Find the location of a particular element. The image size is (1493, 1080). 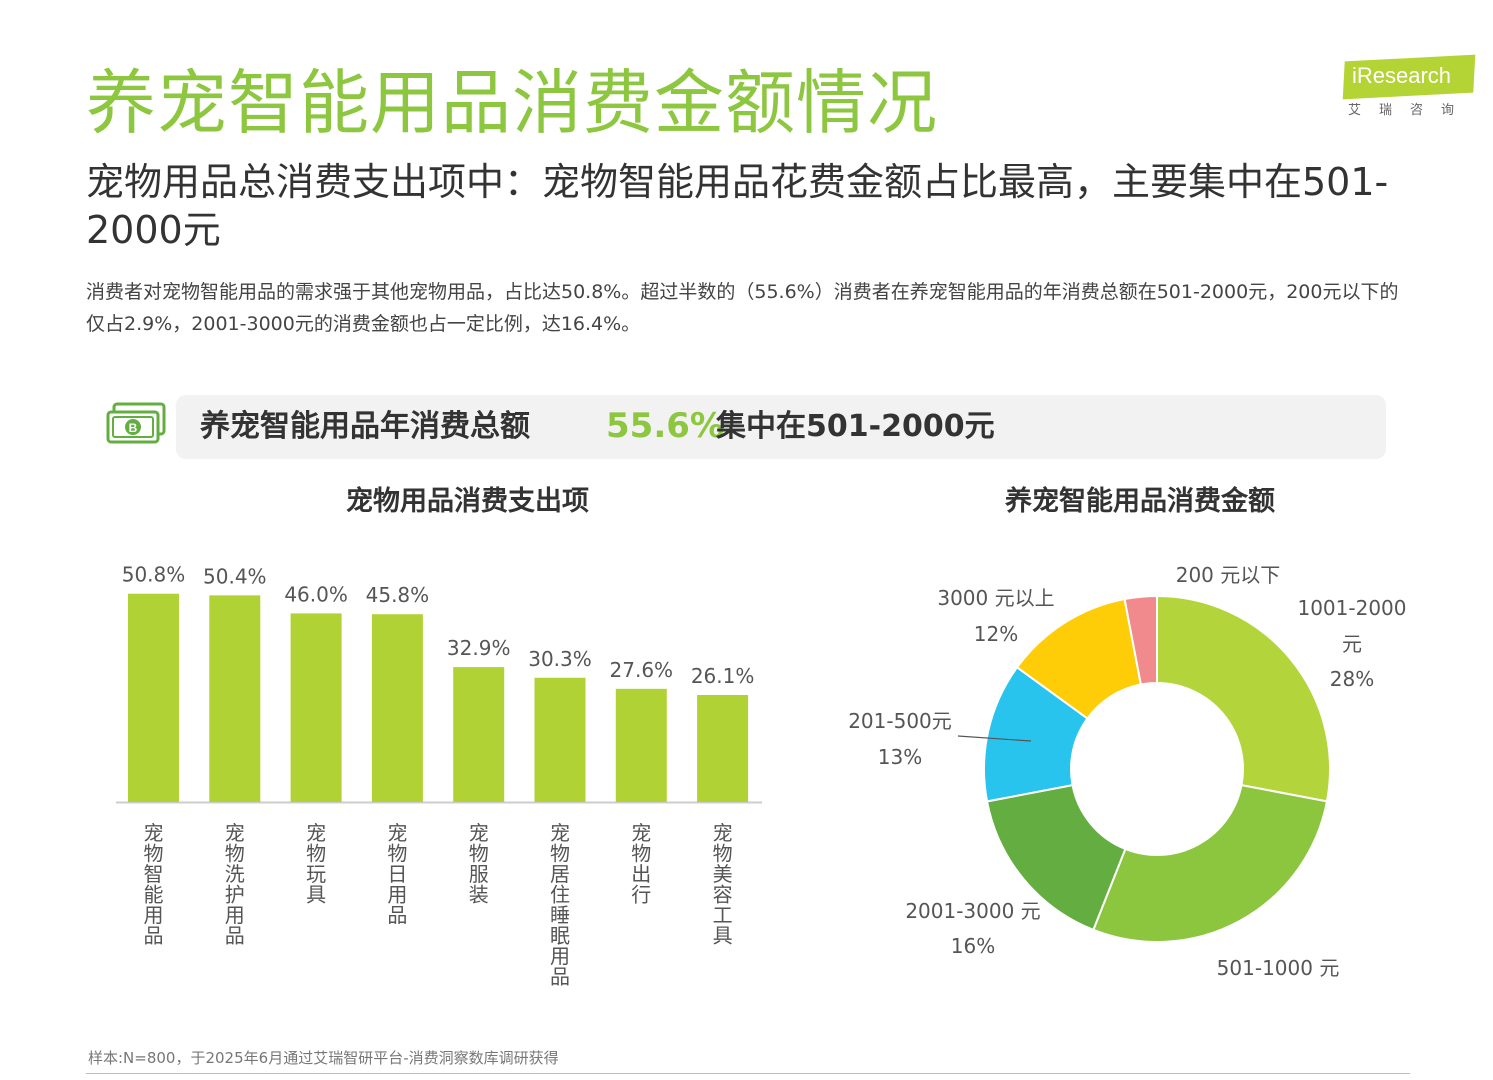

bar-category-label: 宠物居住睡眠用品 is located at coordinates (560, 905).